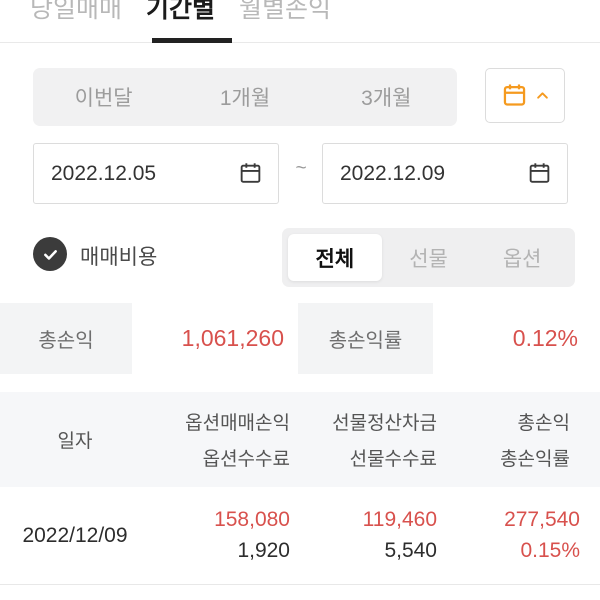 The width and height of the screenshot is (600, 600). What do you see at coordinates (410, 550) in the screenshot?
I see `futures-fee-value: 5,540` at bounding box center [410, 550].